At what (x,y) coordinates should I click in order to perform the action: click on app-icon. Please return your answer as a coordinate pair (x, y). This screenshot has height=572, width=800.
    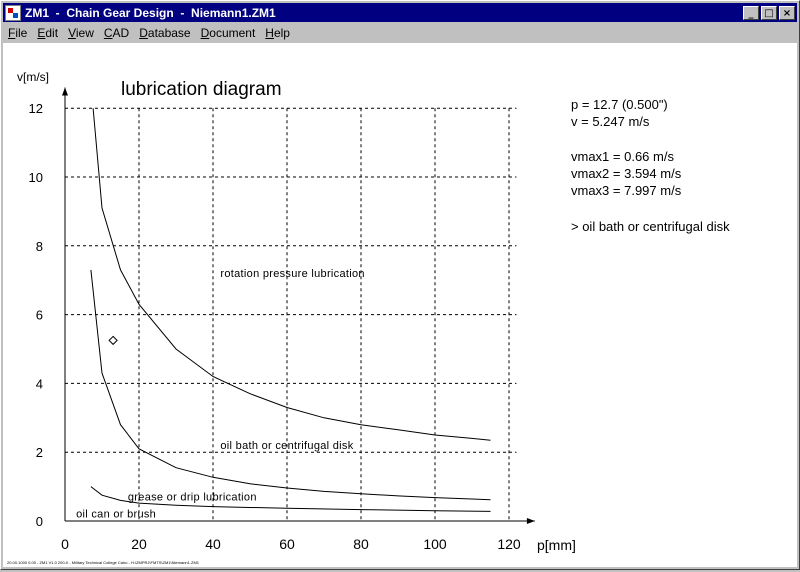
    Looking at the image, I should click on (13, 12).